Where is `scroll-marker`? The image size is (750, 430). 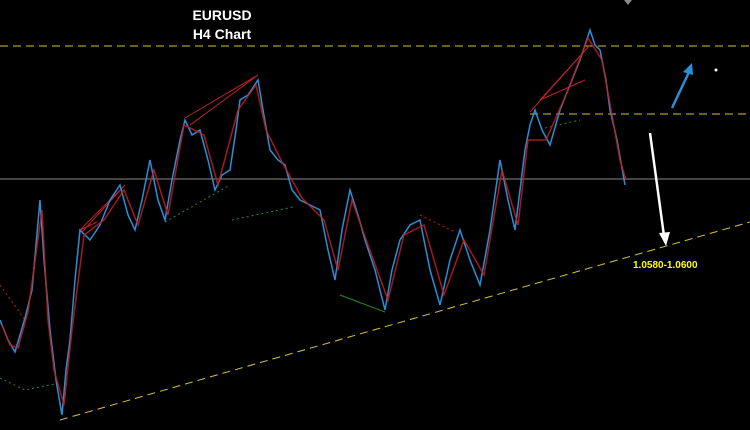 scroll-marker is located at coordinates (628, 2).